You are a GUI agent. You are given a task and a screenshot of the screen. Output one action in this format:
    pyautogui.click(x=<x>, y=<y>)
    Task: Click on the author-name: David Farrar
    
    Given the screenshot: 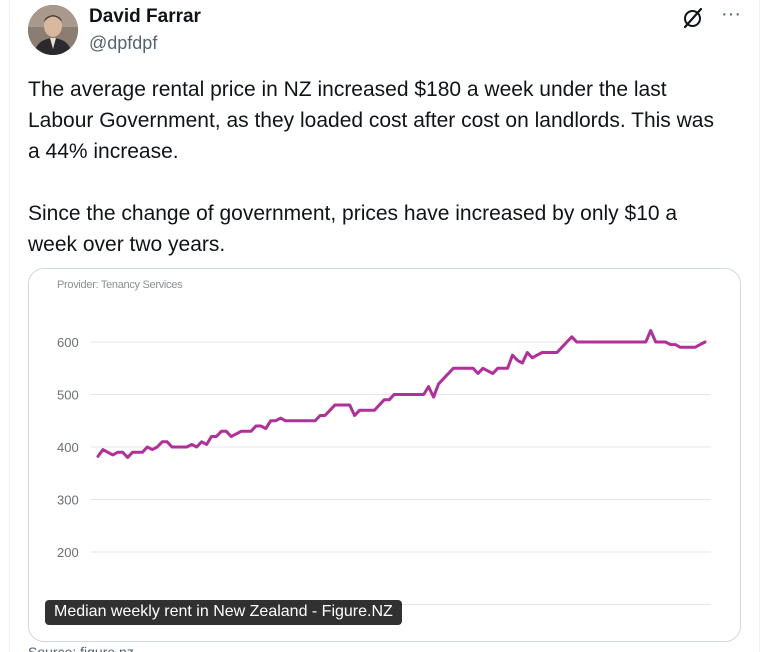 What is the action you would take?
    pyautogui.click(x=145, y=16)
    